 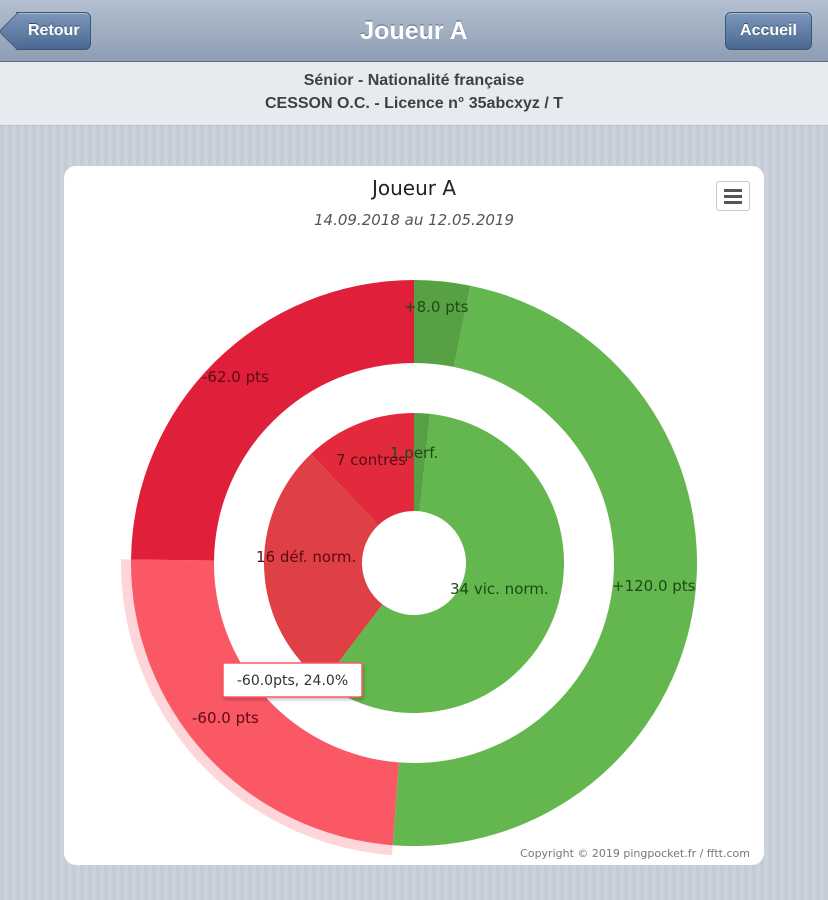 What do you see at coordinates (362, 469) in the screenshot?
I see `inner-slice-7-contres` at bounding box center [362, 469].